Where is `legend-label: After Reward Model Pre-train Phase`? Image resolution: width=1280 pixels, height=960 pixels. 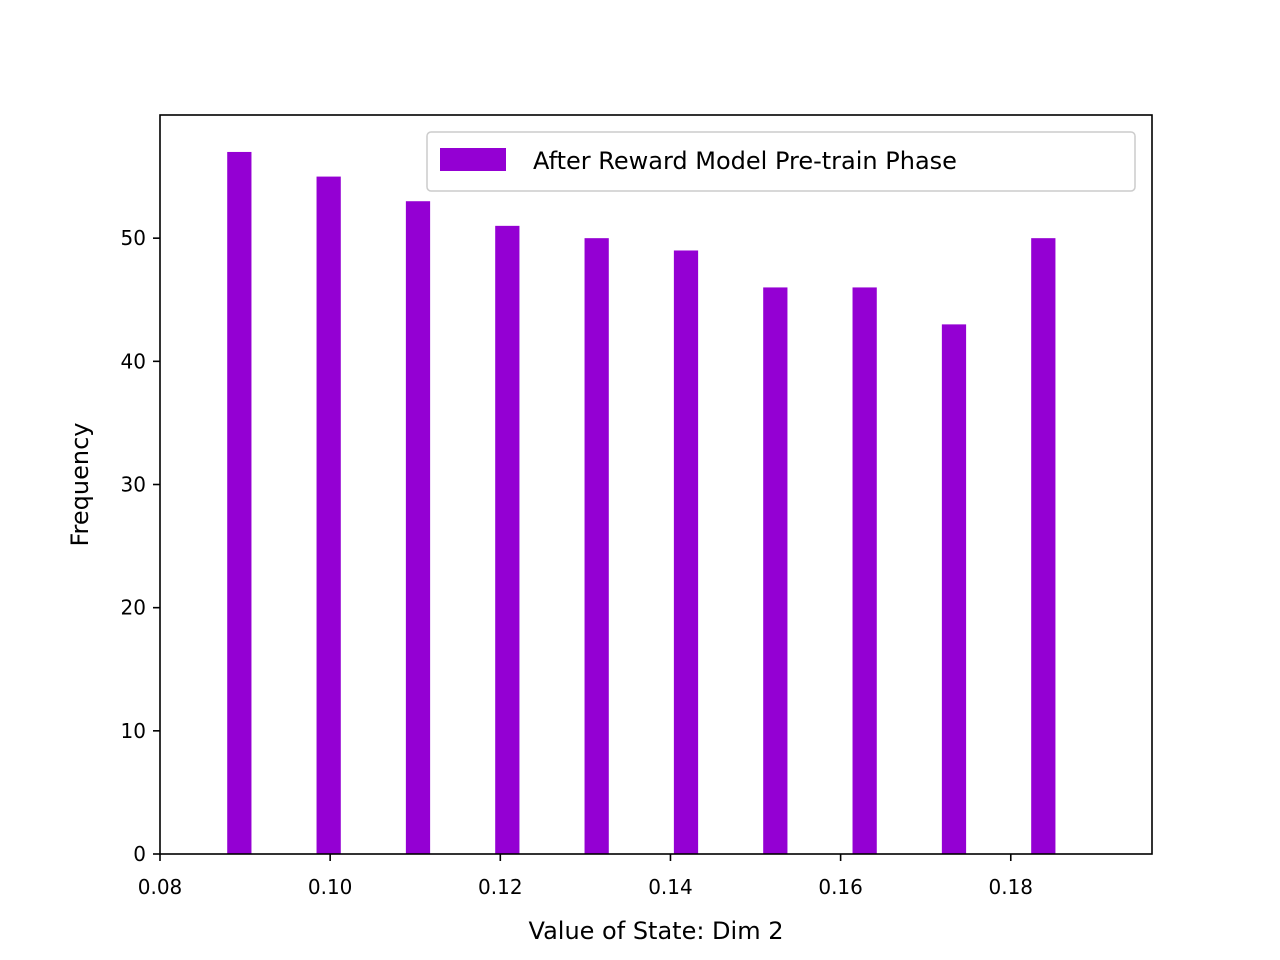 legend-label: After Reward Model Pre-train Phase is located at coordinates (745, 161).